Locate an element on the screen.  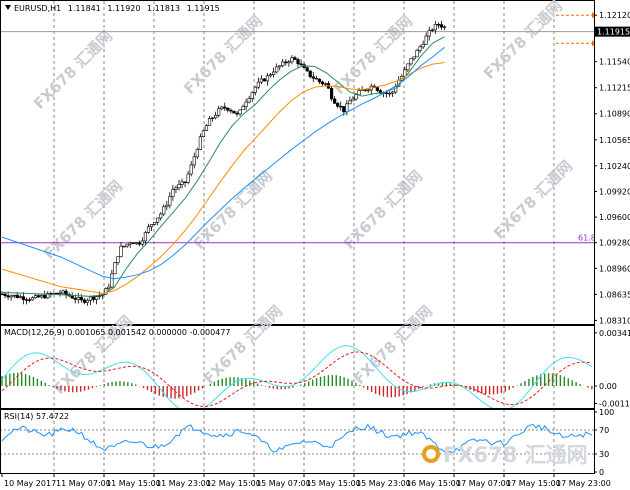
price-tick-label: 1.08960 is located at coordinates (614, 268).